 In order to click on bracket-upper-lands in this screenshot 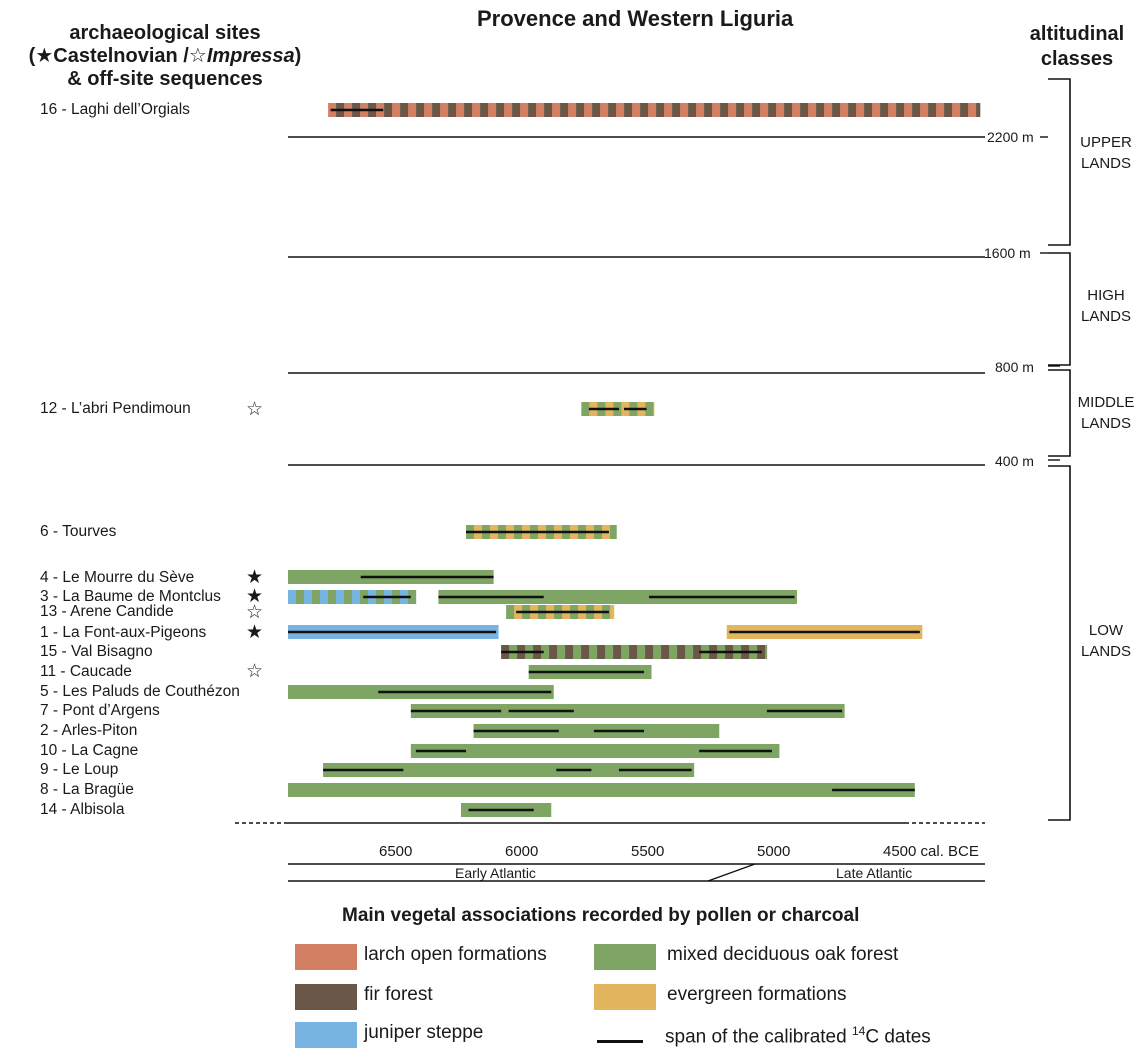, I will do `click(1059, 162)`.